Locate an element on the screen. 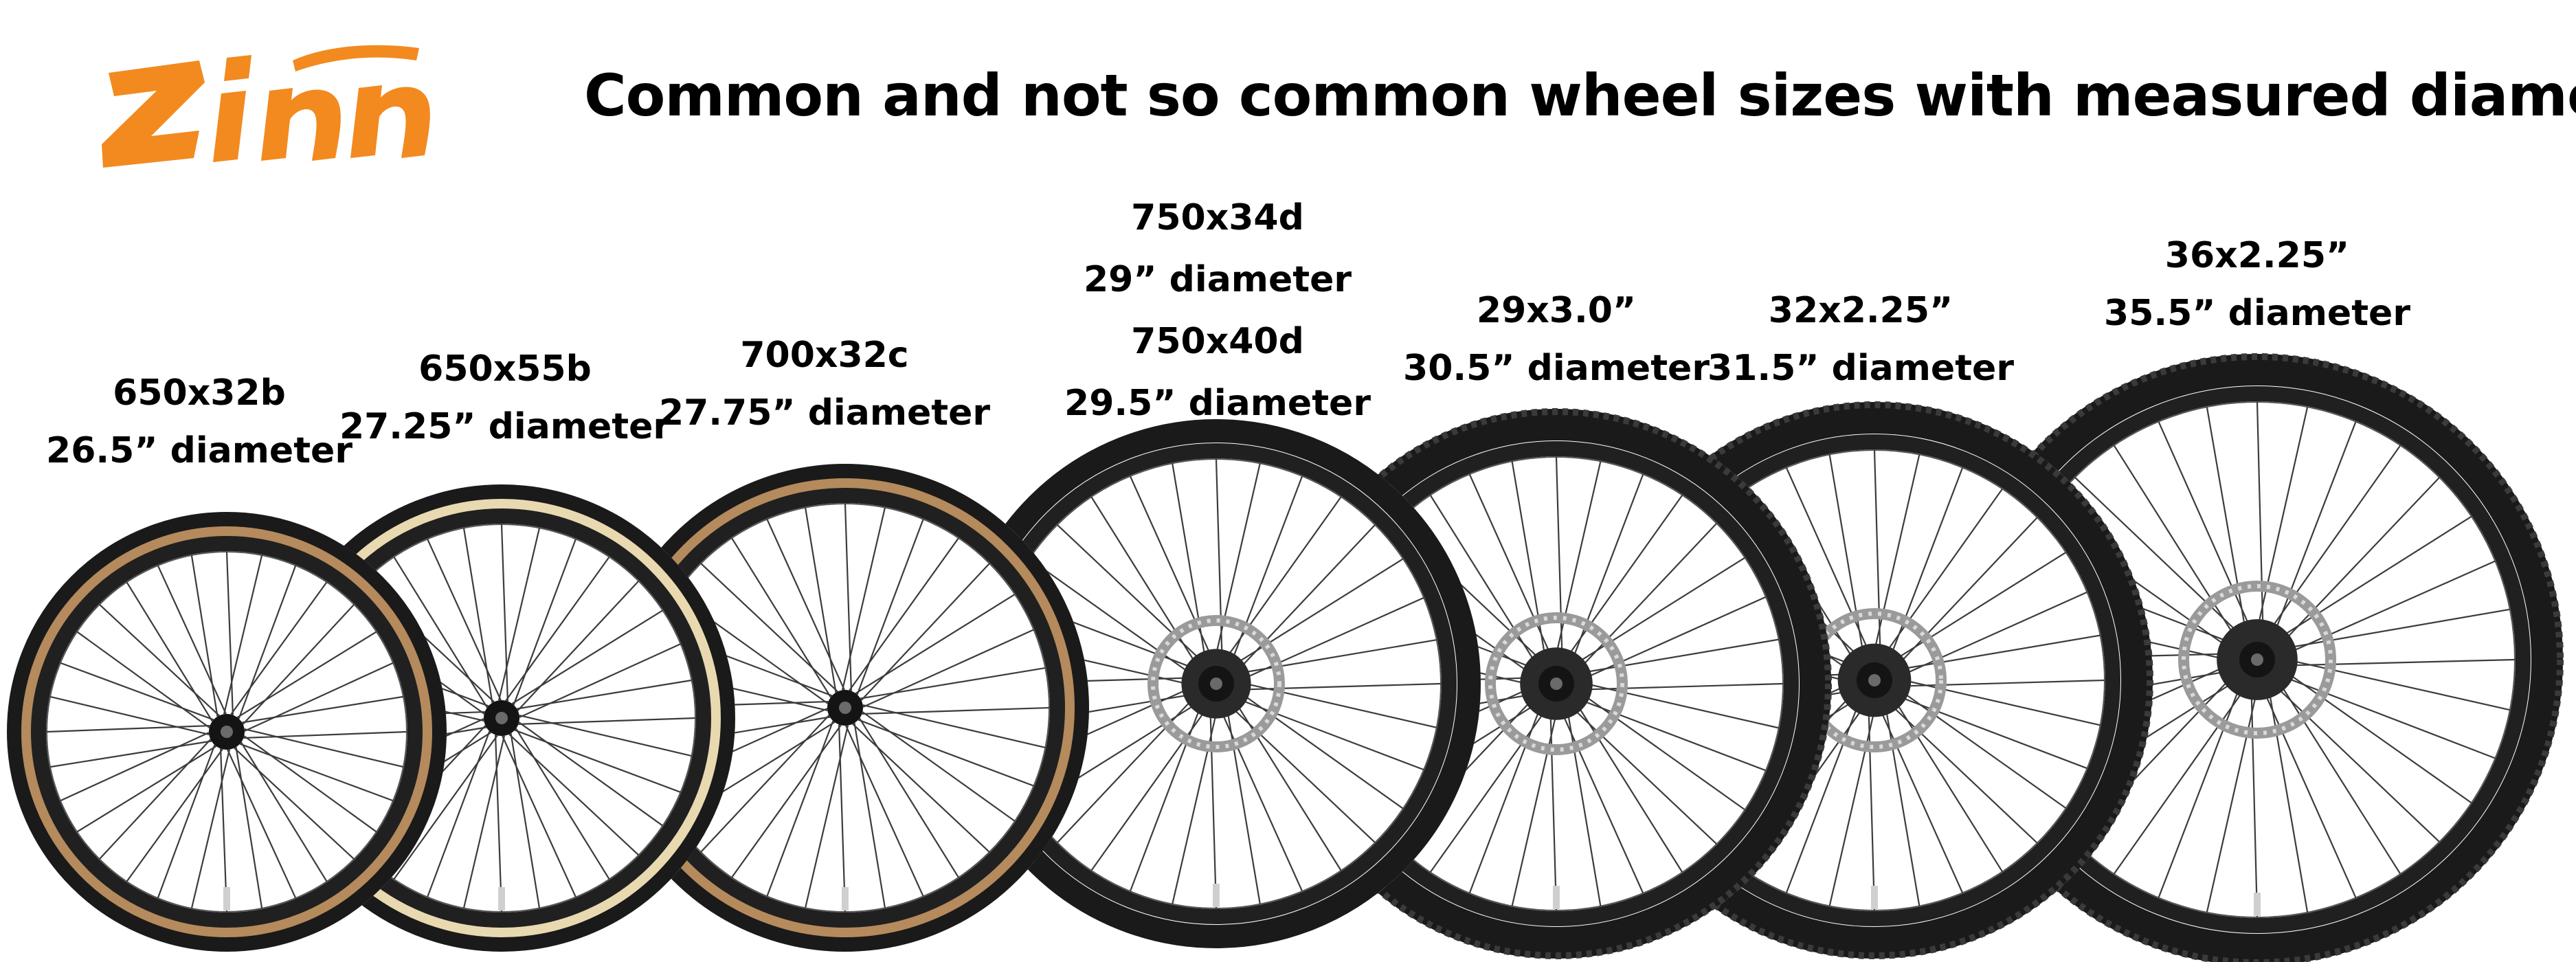 This screenshot has height=962, width=2576. tire-sidewall is located at coordinates (226, 732).